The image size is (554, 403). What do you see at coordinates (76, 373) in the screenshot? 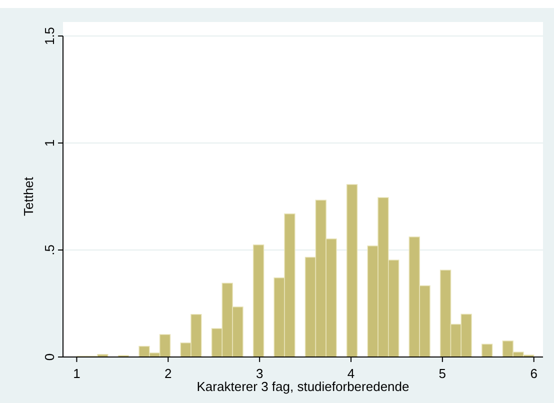
I see `x-tick-label: 1` at bounding box center [76, 373].